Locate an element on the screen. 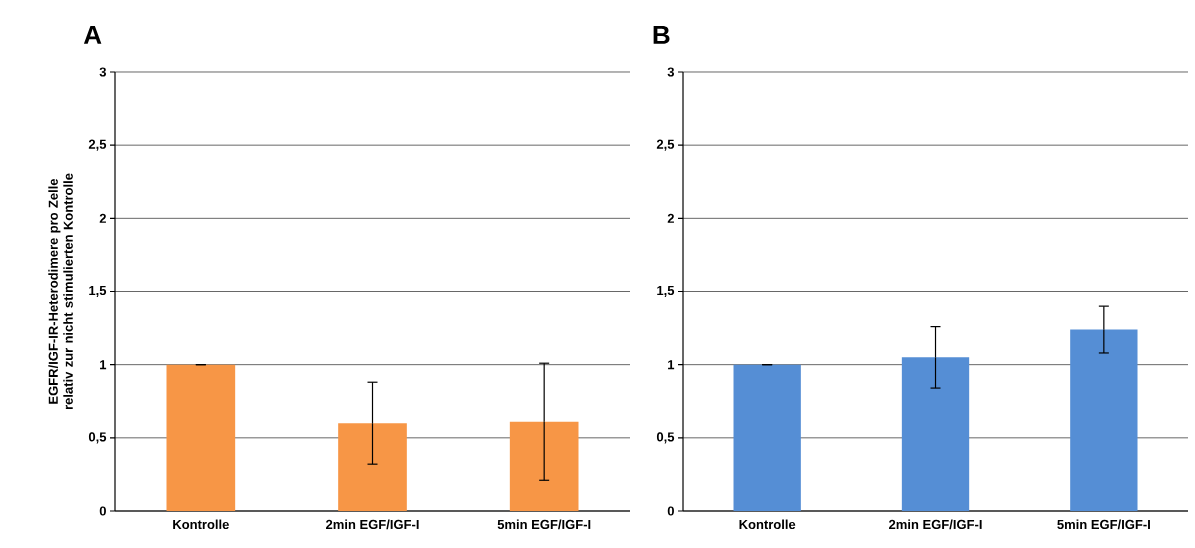 Image resolution: width=1195 pixels, height=548 pixels. chart-title: B is located at coordinates (661, 34).